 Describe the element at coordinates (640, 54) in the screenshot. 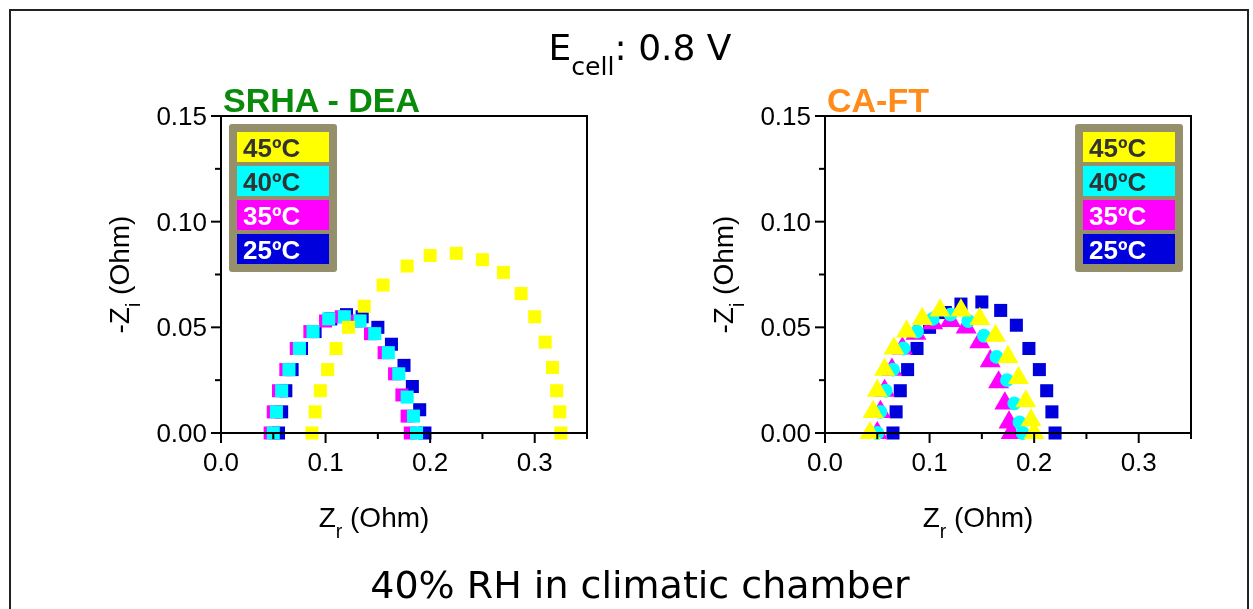

I see `text: E$_{cell}$: 0.8 V` at that location.